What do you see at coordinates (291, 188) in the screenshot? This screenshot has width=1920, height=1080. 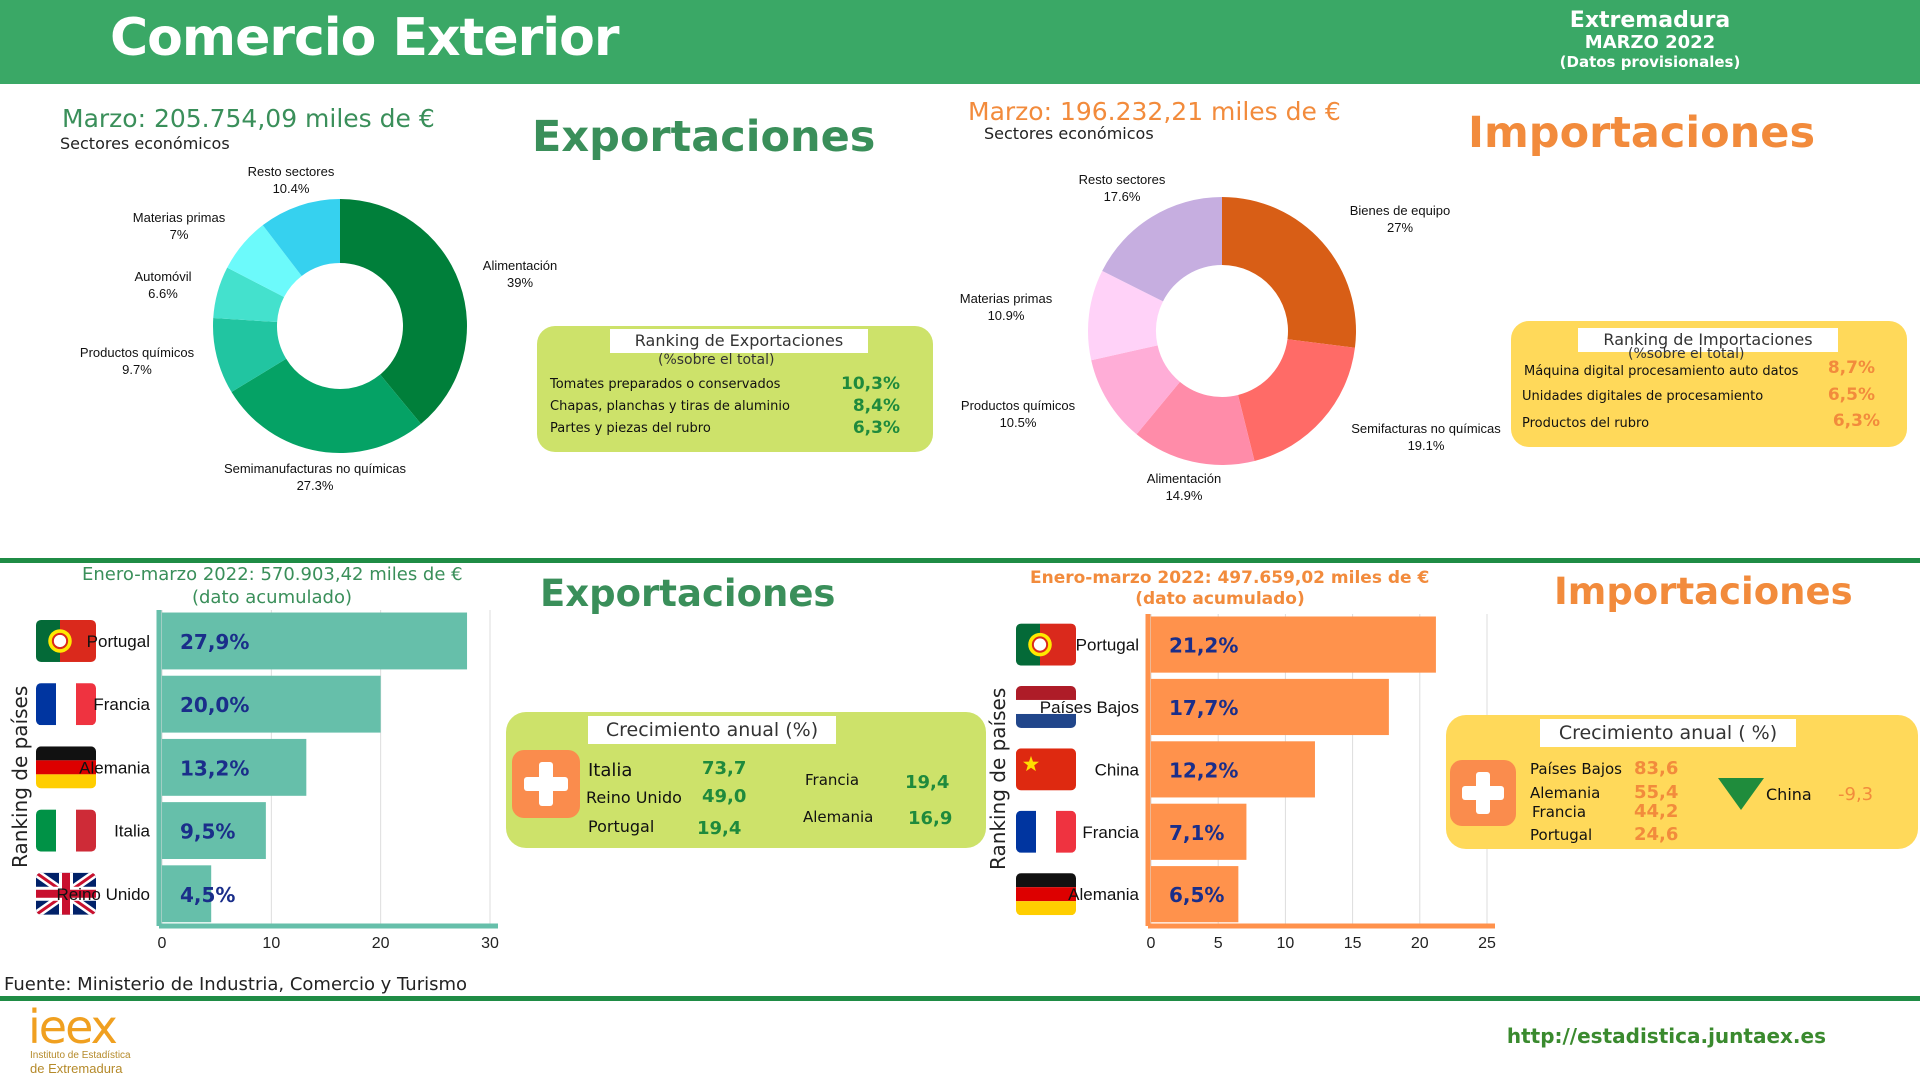 I see `slice-value-label: 10.4%` at bounding box center [291, 188].